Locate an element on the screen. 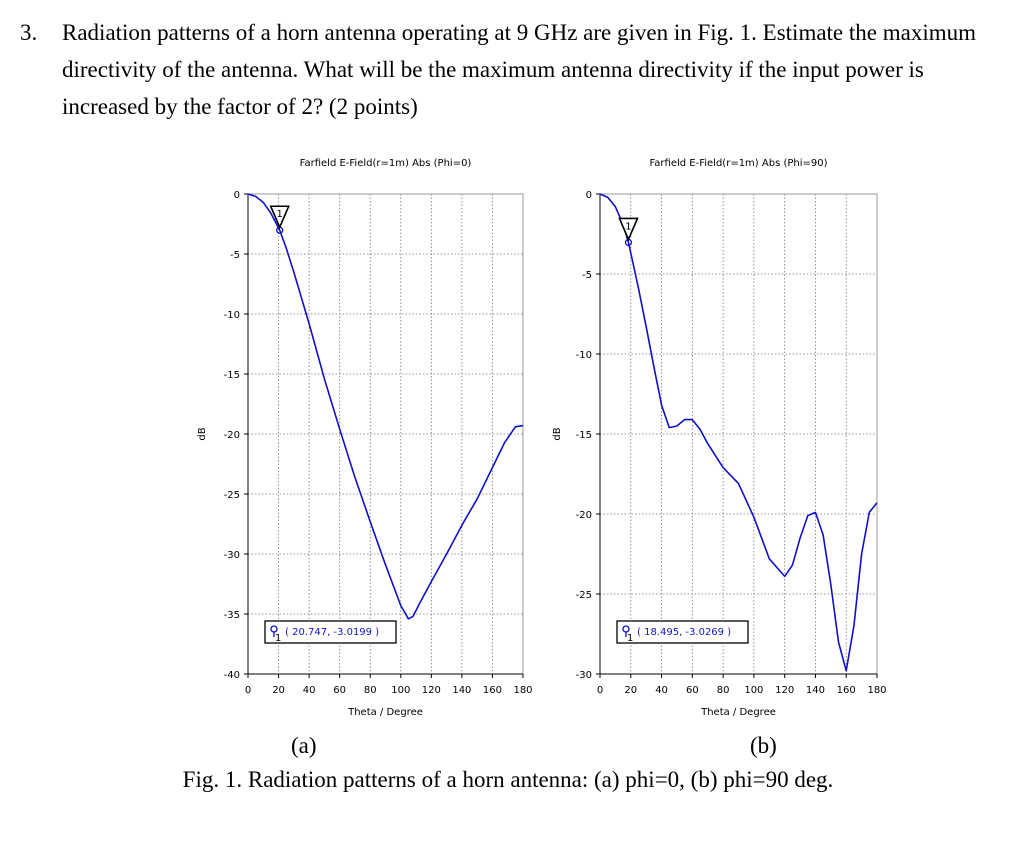  y-tick-label: -35 is located at coordinates (232, 615).